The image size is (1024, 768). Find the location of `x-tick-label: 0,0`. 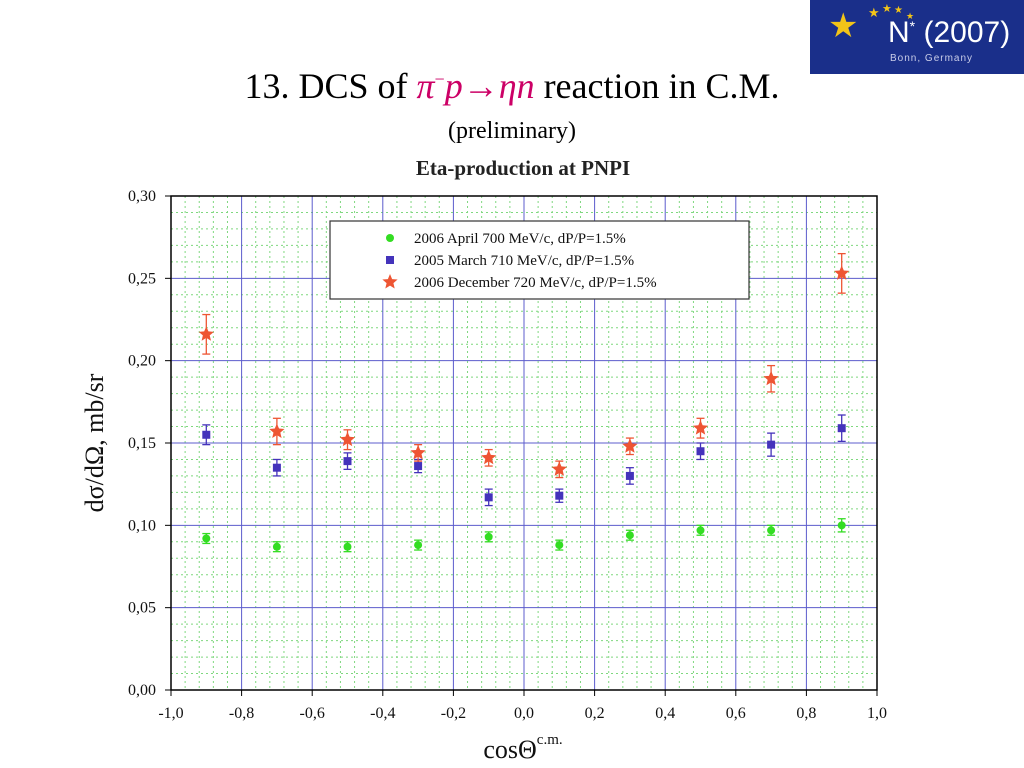

x-tick-label: 0,0 is located at coordinates (524, 713).